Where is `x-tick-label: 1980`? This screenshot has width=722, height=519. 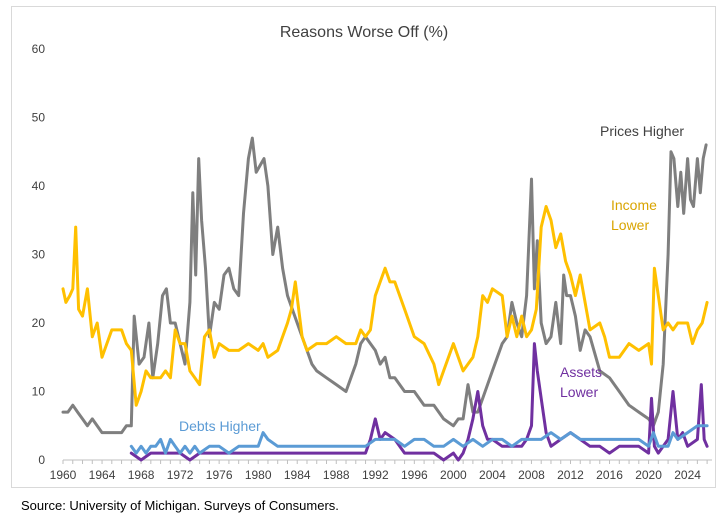 x-tick-label: 1980 is located at coordinates (258, 475).